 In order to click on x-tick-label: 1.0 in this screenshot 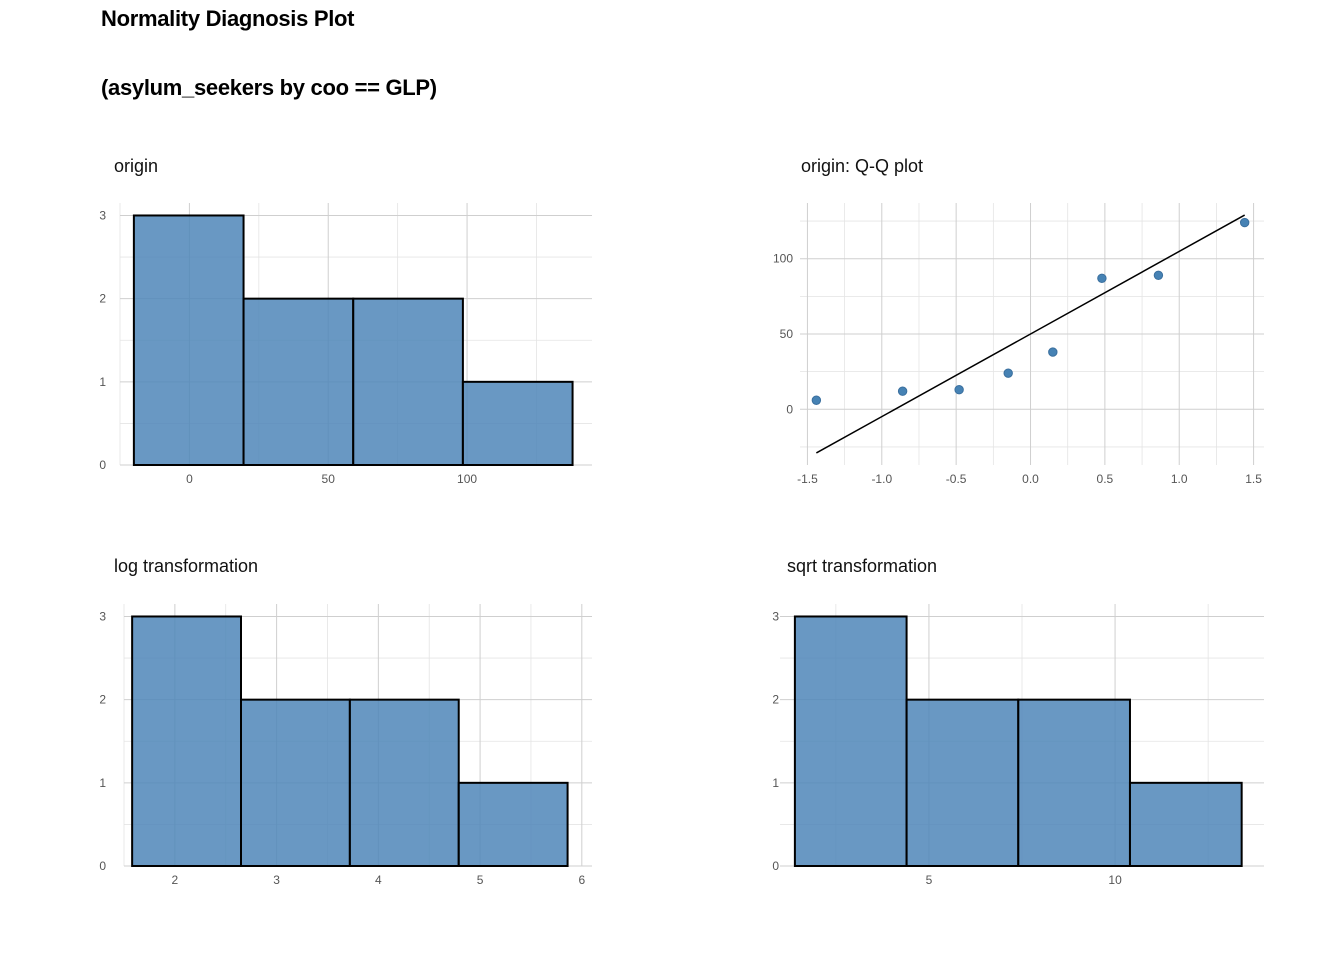, I will do `click(1179, 479)`.